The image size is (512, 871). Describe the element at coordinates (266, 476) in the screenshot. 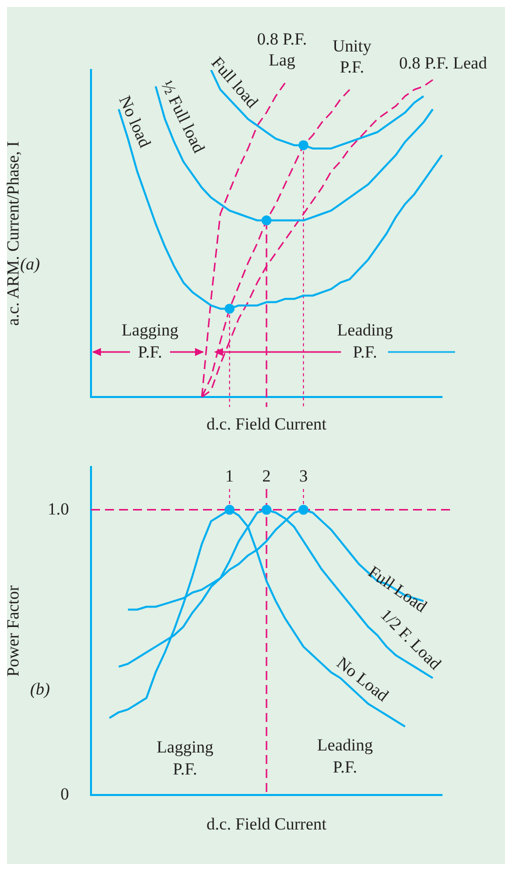

I see `annotation: 2` at that location.